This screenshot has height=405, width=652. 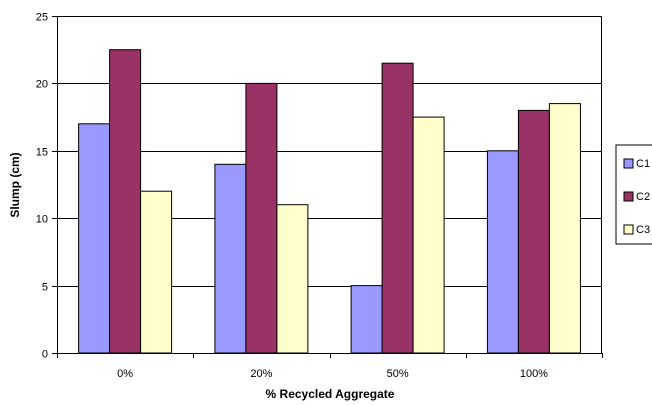 I want to click on legend-items: C1 C2 C3, so click(x=636, y=197).